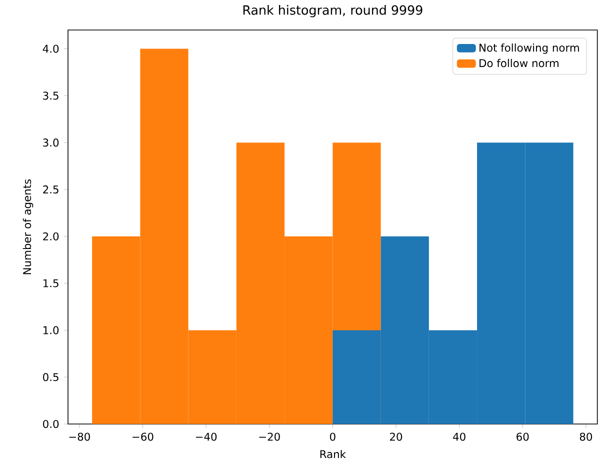  I want to click on x-tick-label: 40, so click(459, 436).